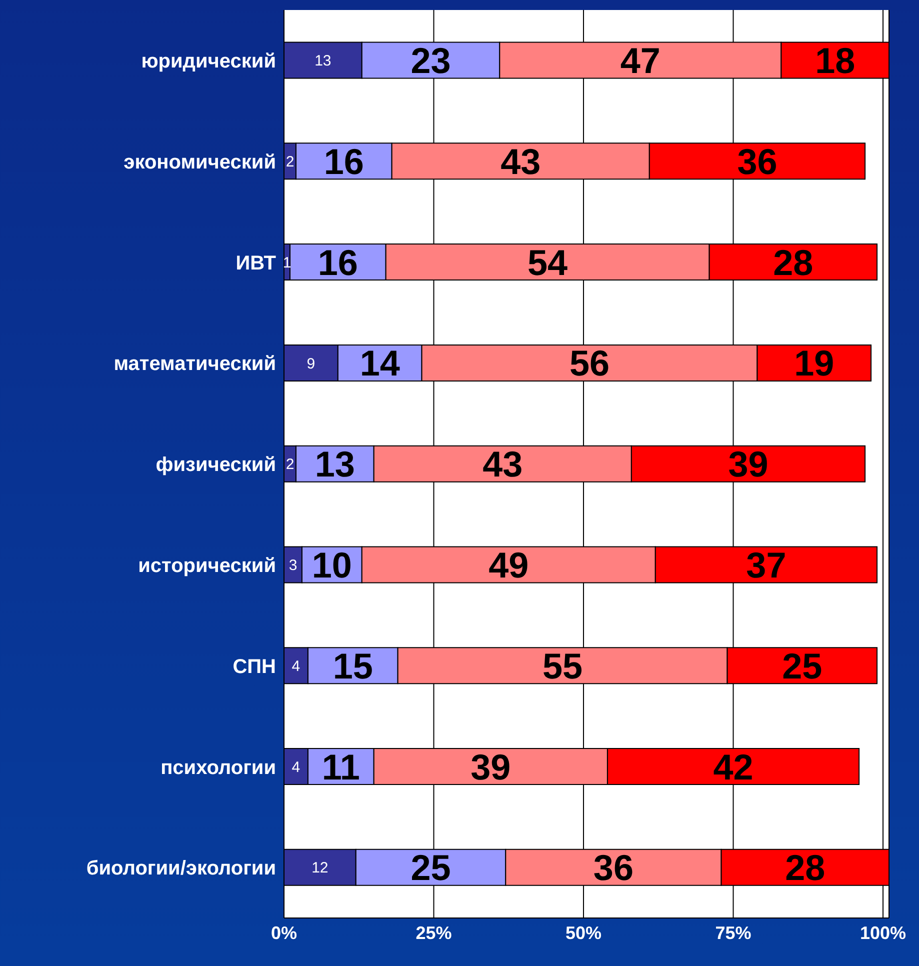  Describe the element at coordinates (589, 363) in the screenshot. I see `data-label: 56` at that location.